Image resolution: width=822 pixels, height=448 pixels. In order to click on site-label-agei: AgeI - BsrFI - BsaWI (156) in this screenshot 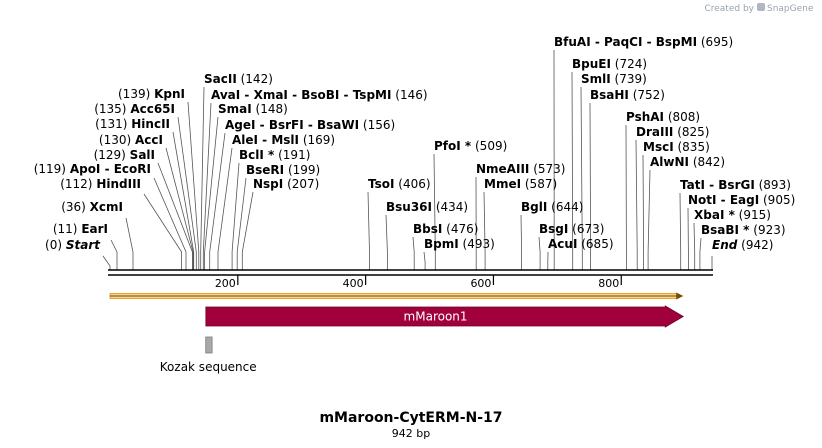, I will do `click(310, 125)`.